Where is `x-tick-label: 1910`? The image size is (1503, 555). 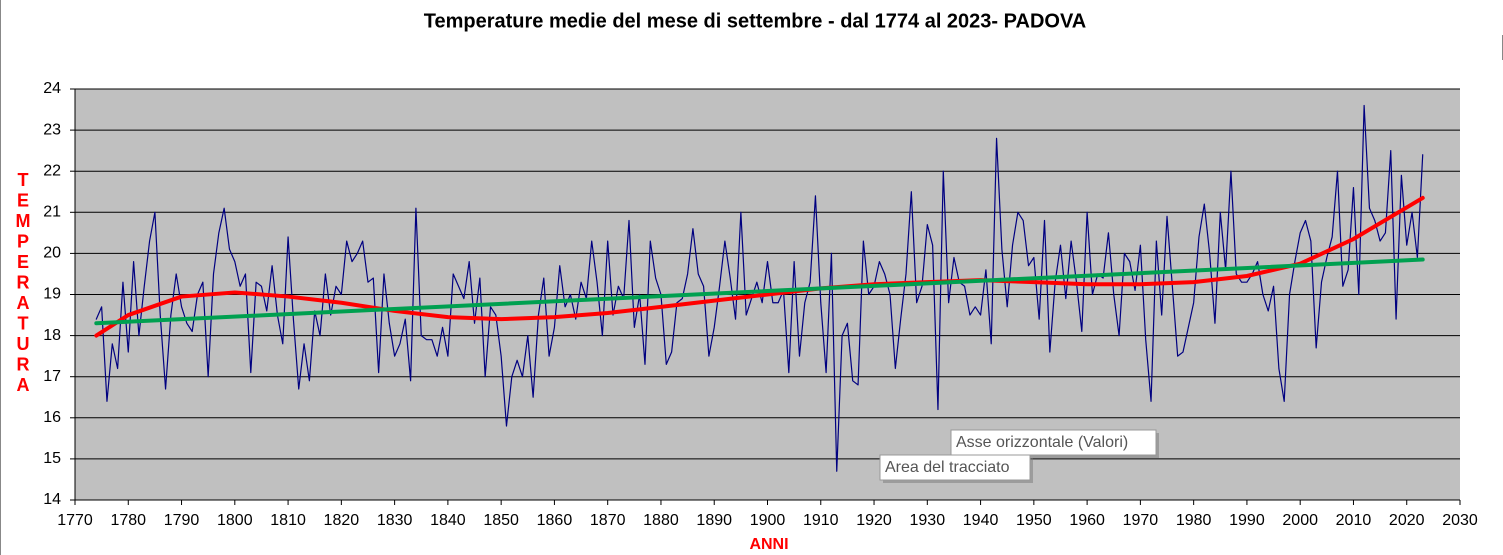 x-tick-label: 1910 is located at coordinates (821, 520).